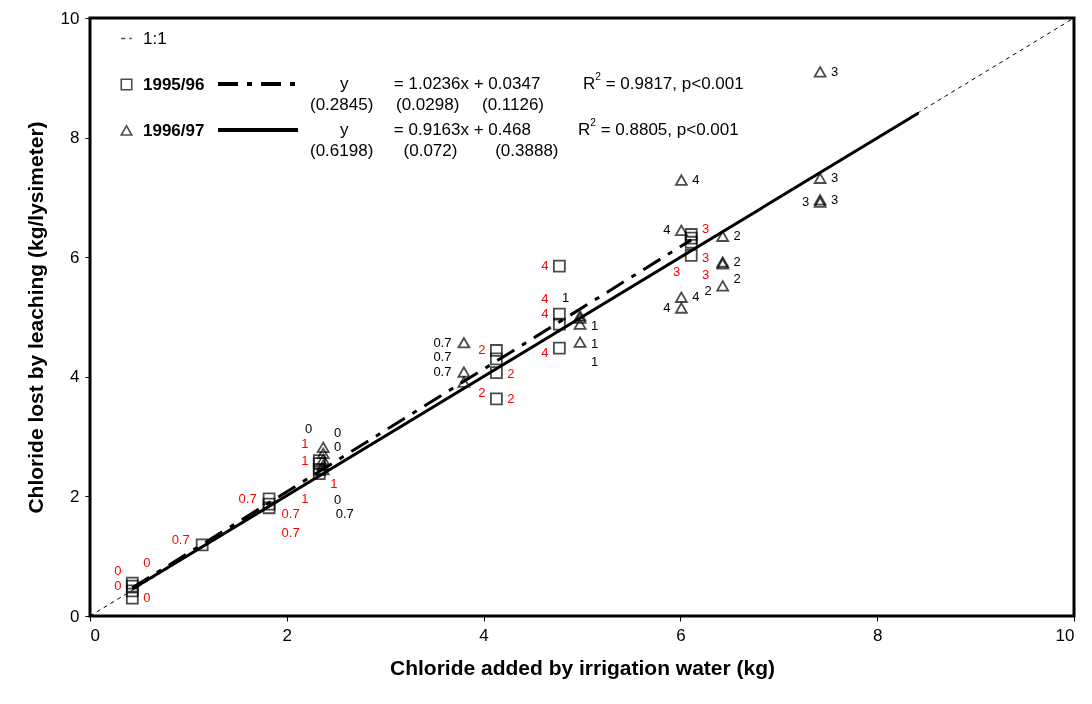  I want to click on x-tick-label: 2, so click(287, 635).